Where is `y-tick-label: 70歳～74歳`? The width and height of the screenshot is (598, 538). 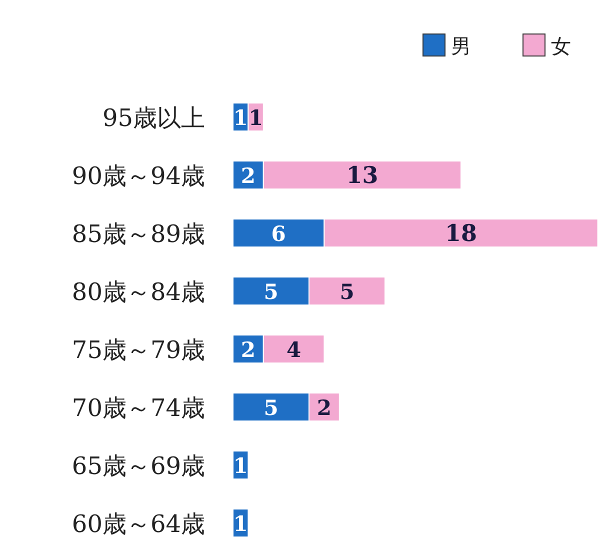
y-tick-label: 70歳～74歳 is located at coordinates (138, 408).